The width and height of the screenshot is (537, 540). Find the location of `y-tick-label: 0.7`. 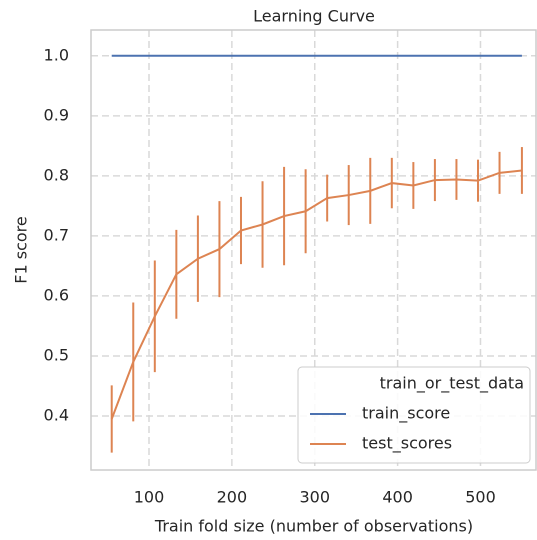

y-tick-label: 0.7 is located at coordinates (56, 234).